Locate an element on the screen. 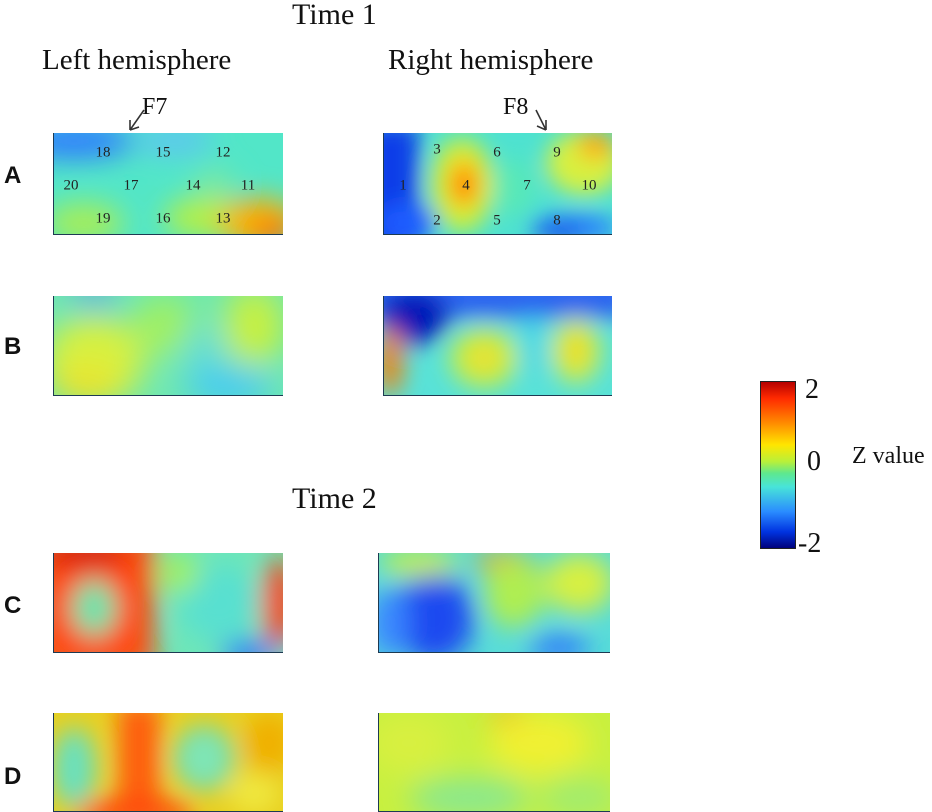 This screenshot has width=932, height=812. electrode-label: 6 is located at coordinates (497, 152).